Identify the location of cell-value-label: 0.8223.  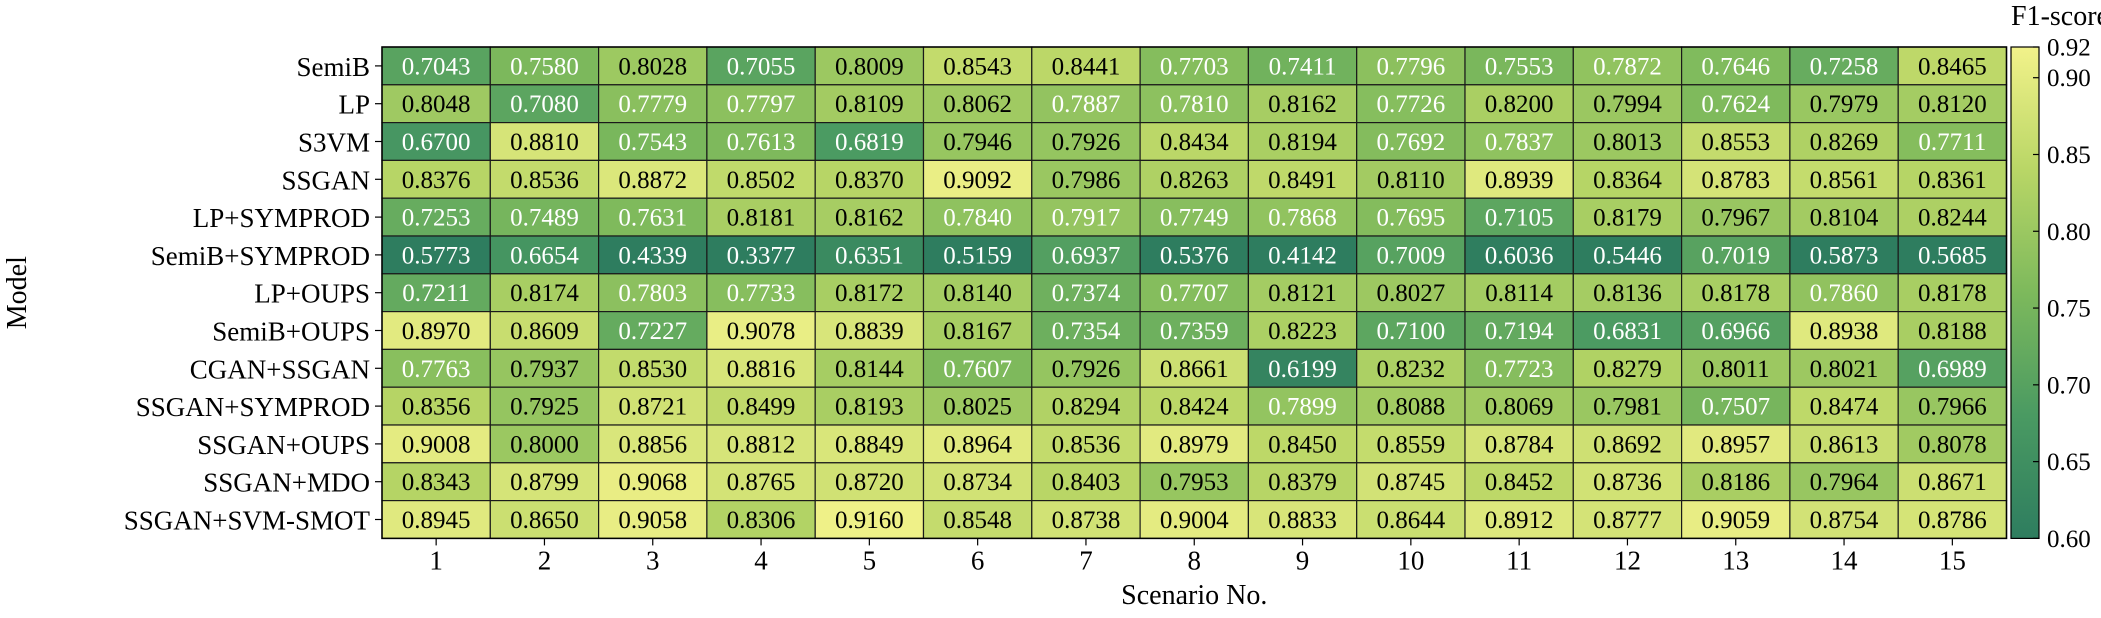
(1302, 331).